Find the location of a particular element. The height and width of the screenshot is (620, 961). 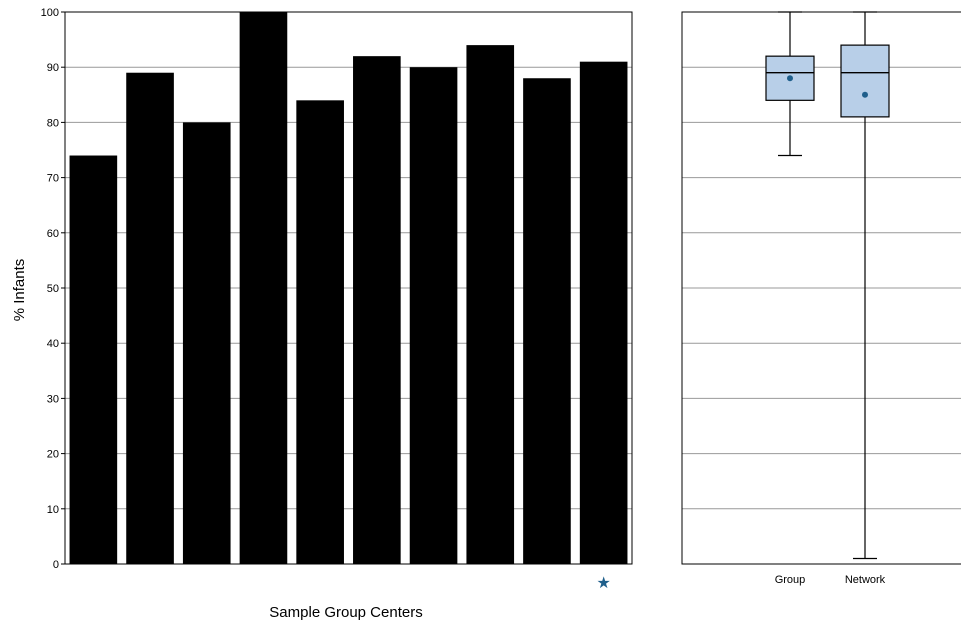

box-category-label: Network is located at coordinates (865, 580).